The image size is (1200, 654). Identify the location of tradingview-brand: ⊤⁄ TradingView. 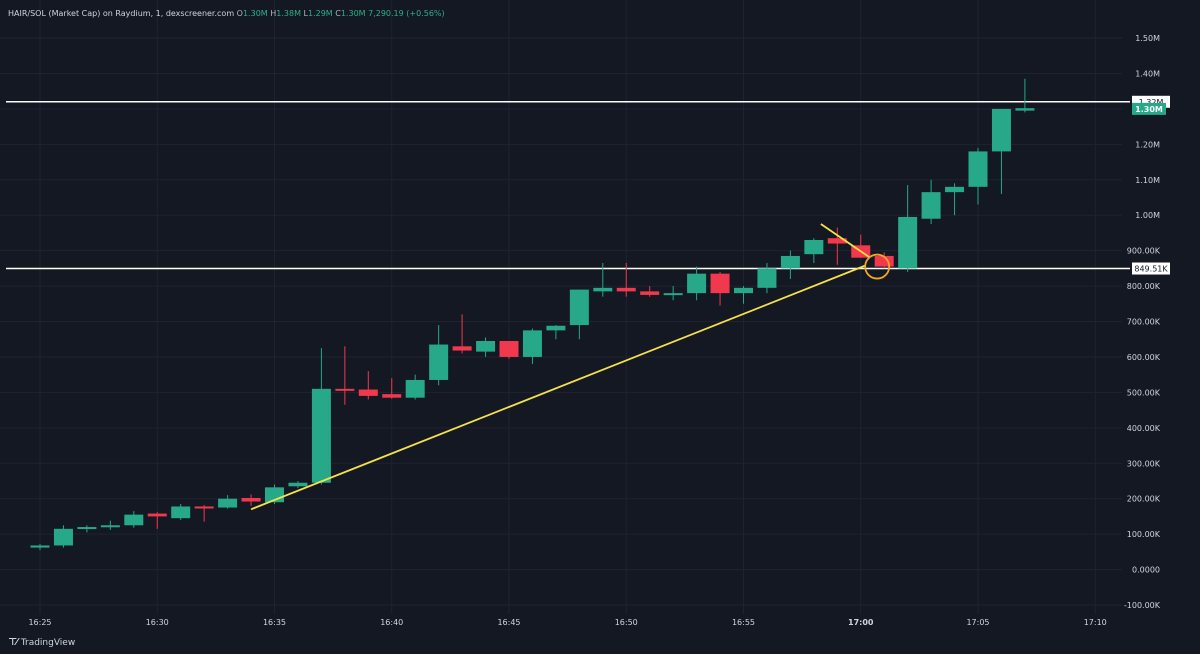
(41, 642).